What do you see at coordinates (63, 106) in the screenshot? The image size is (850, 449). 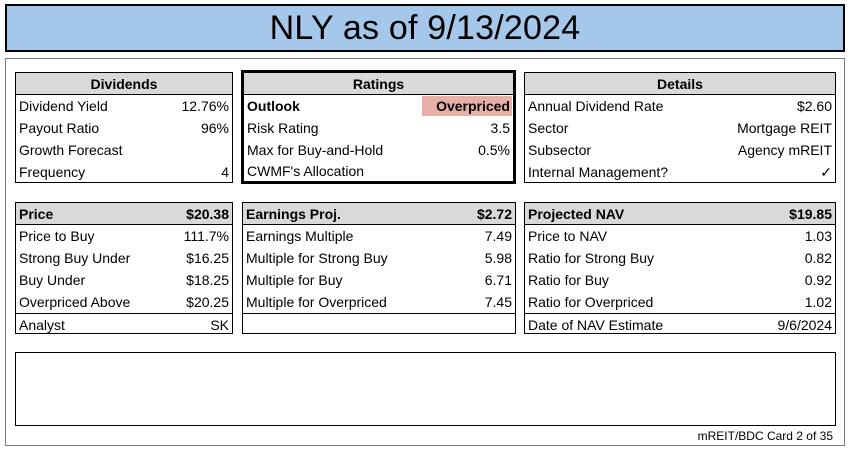 I see `row-label: Dividend Yield` at bounding box center [63, 106].